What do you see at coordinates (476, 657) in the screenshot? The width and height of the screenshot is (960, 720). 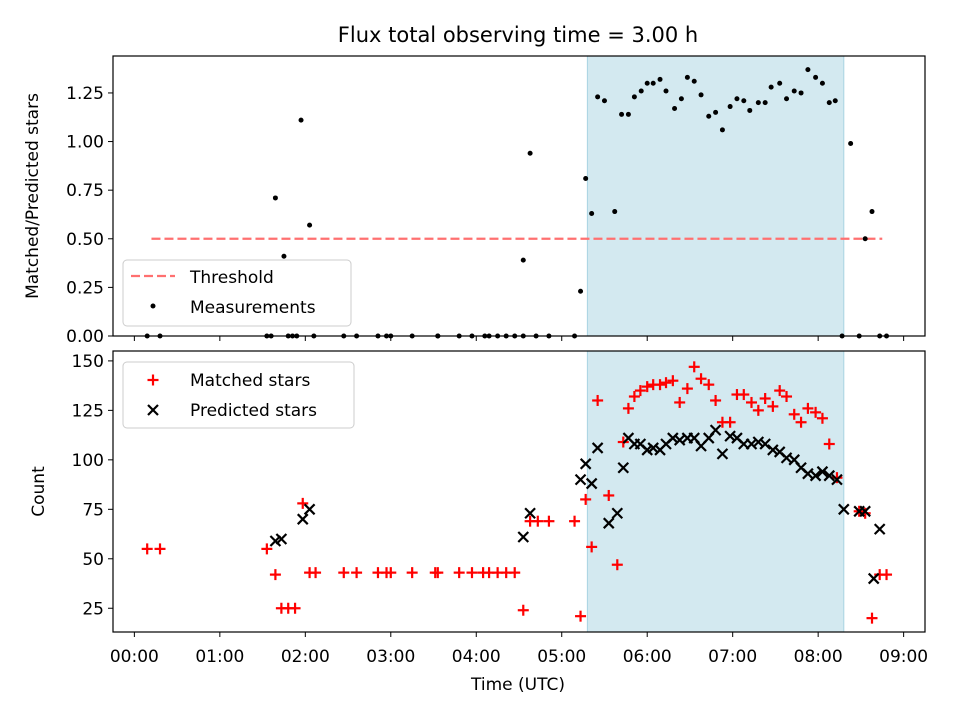 I see `x-tick-label: 04:00` at bounding box center [476, 657].